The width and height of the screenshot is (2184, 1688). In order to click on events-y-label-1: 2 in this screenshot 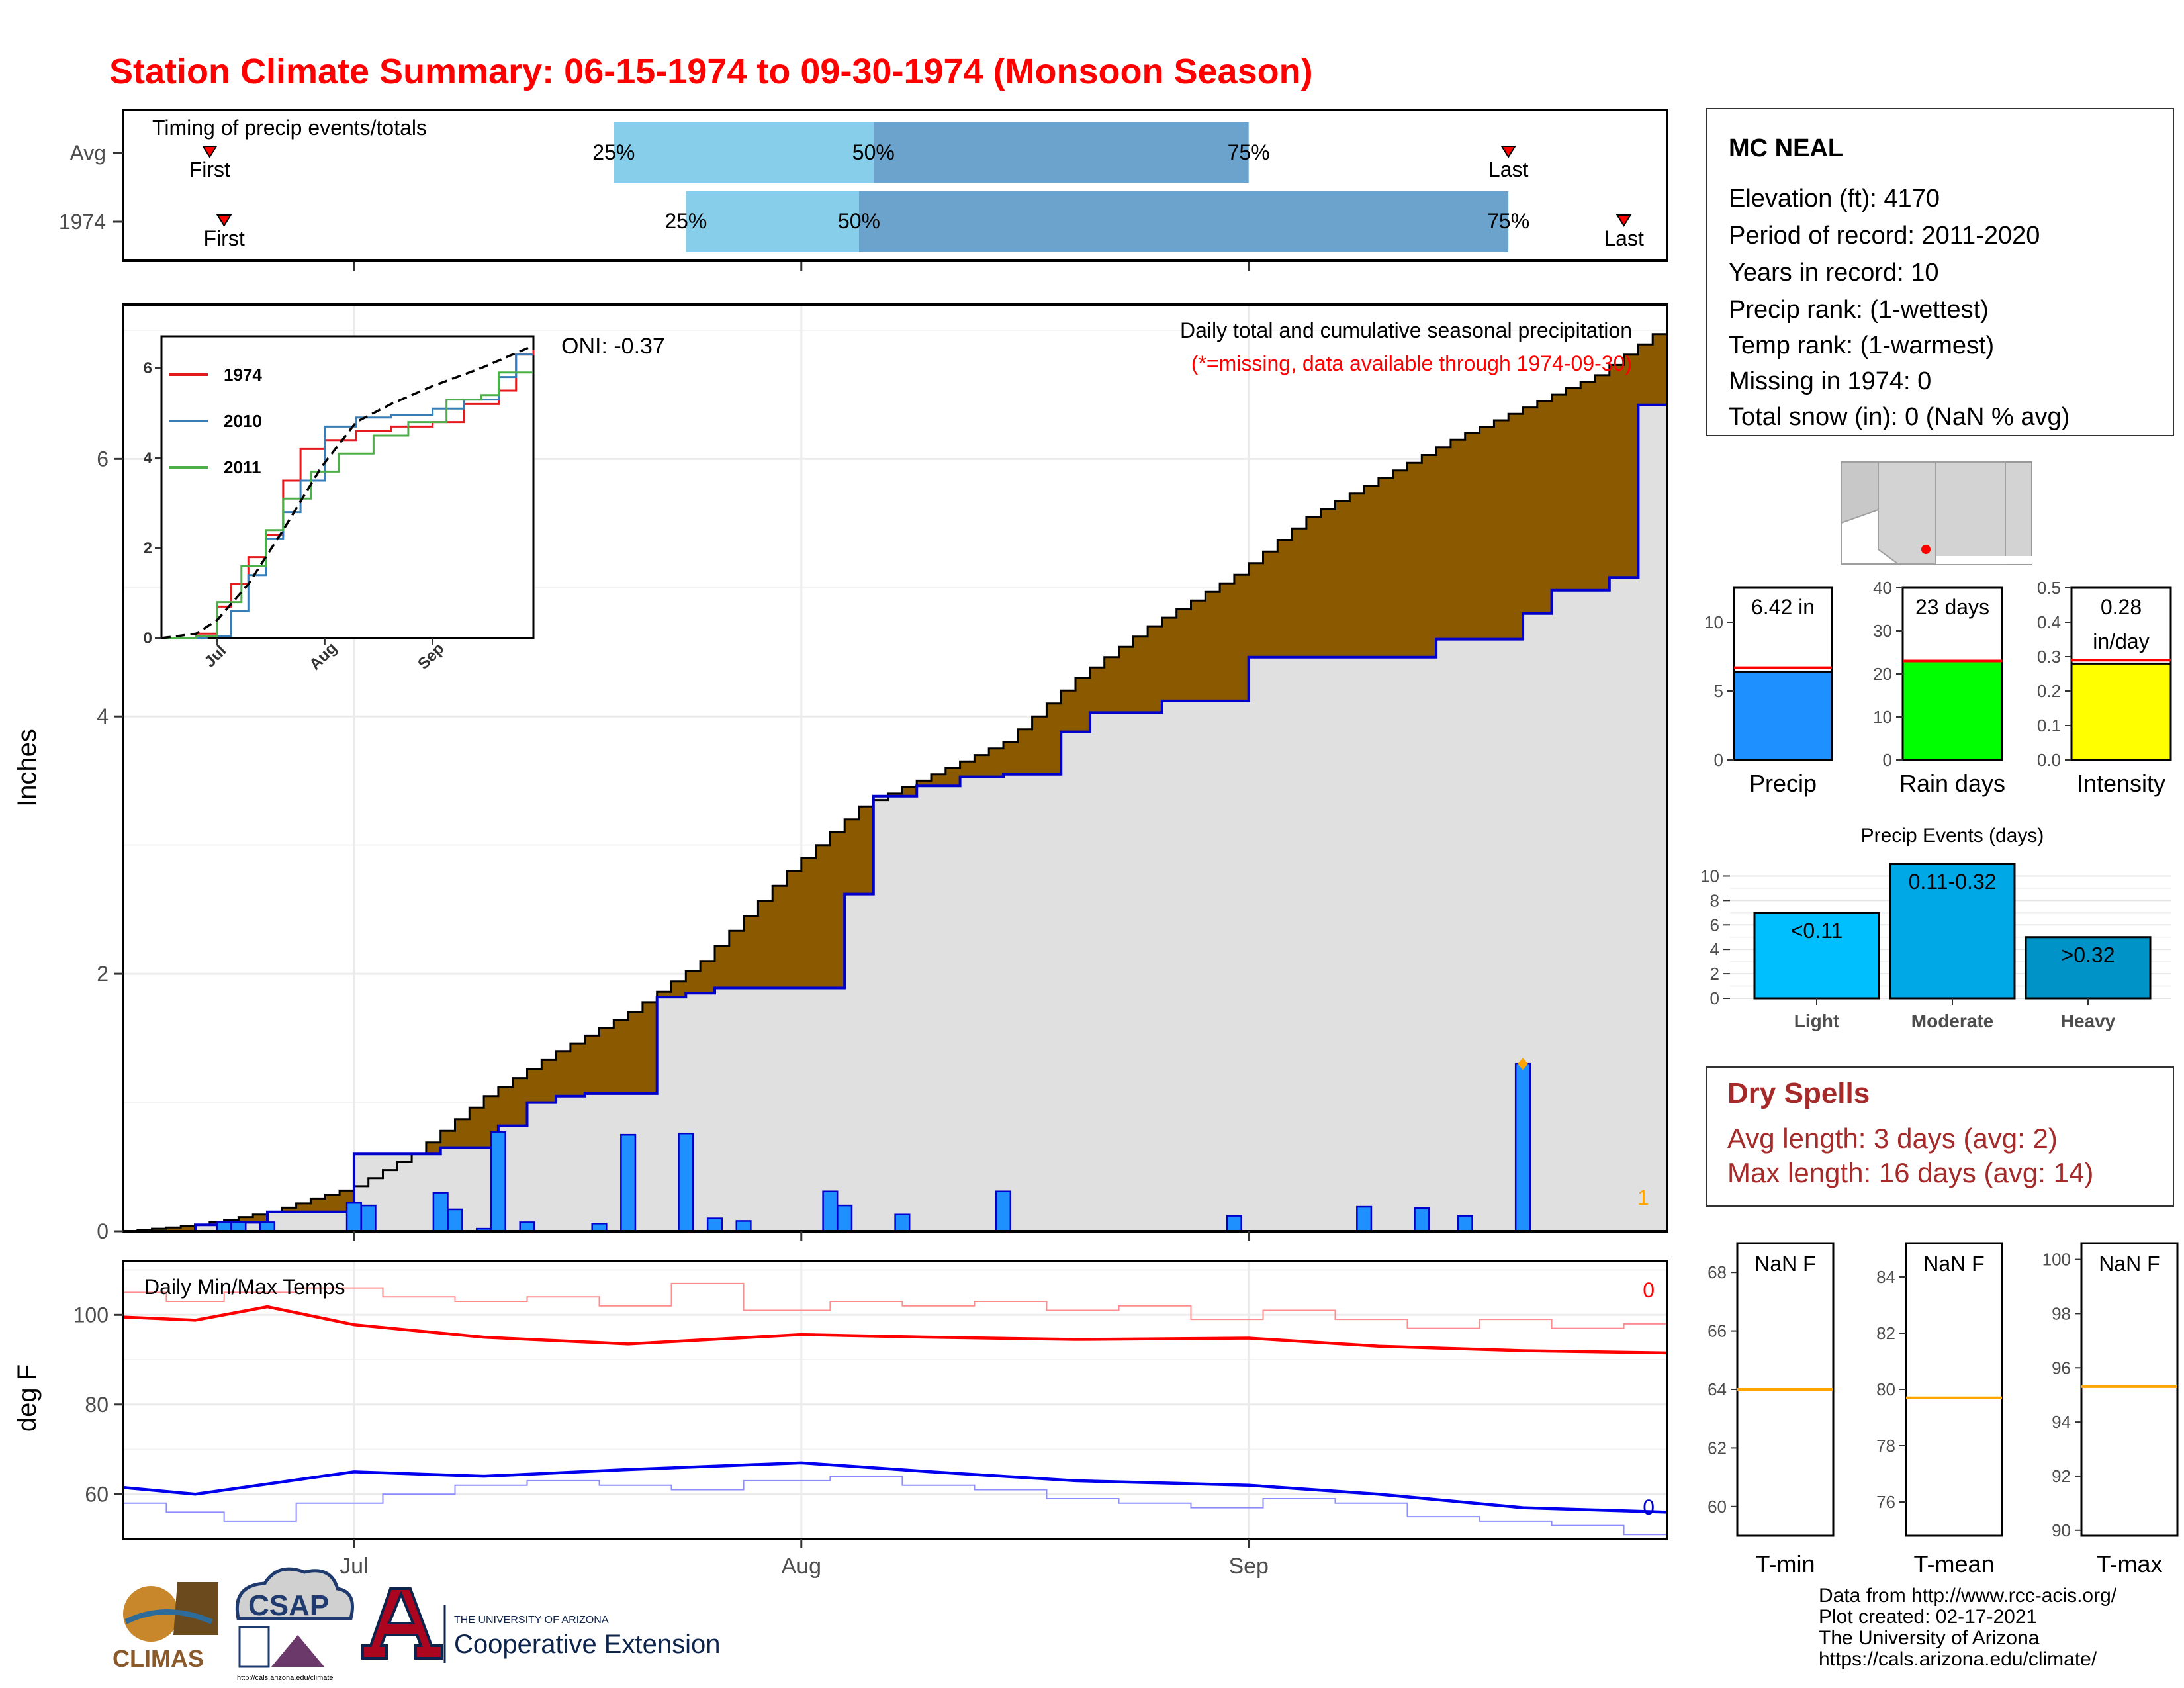, I will do `click(1715, 974)`.